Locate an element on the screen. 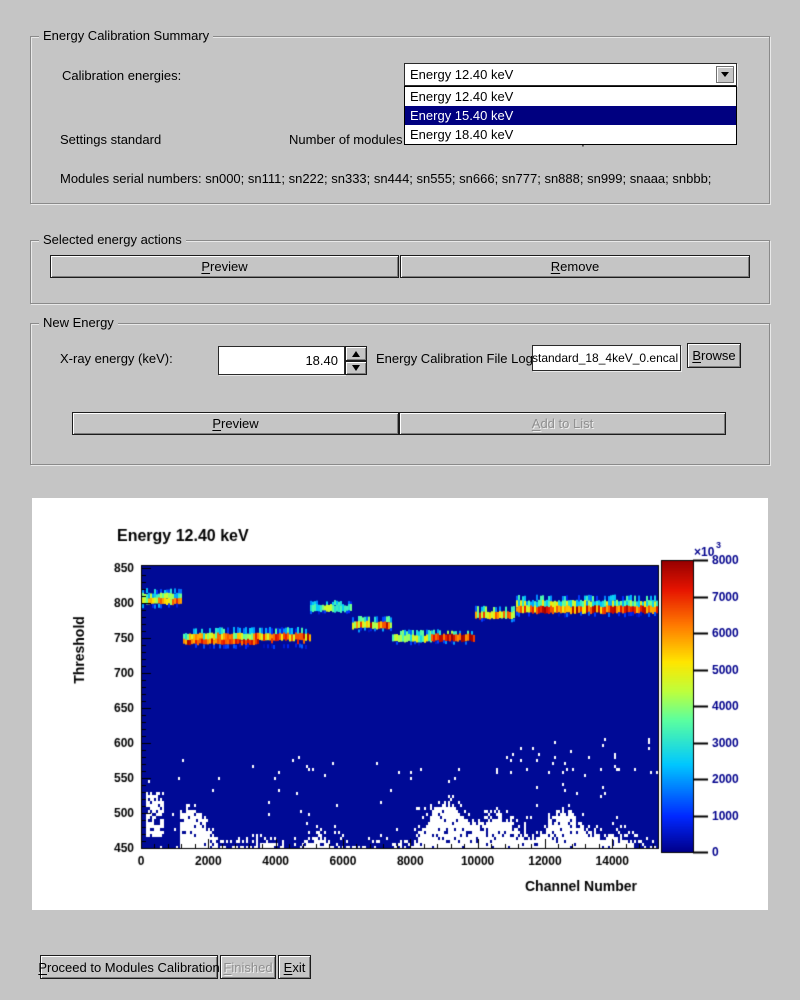  group-selected-energy-actions: Selected energy actions is located at coordinates (400, 268).